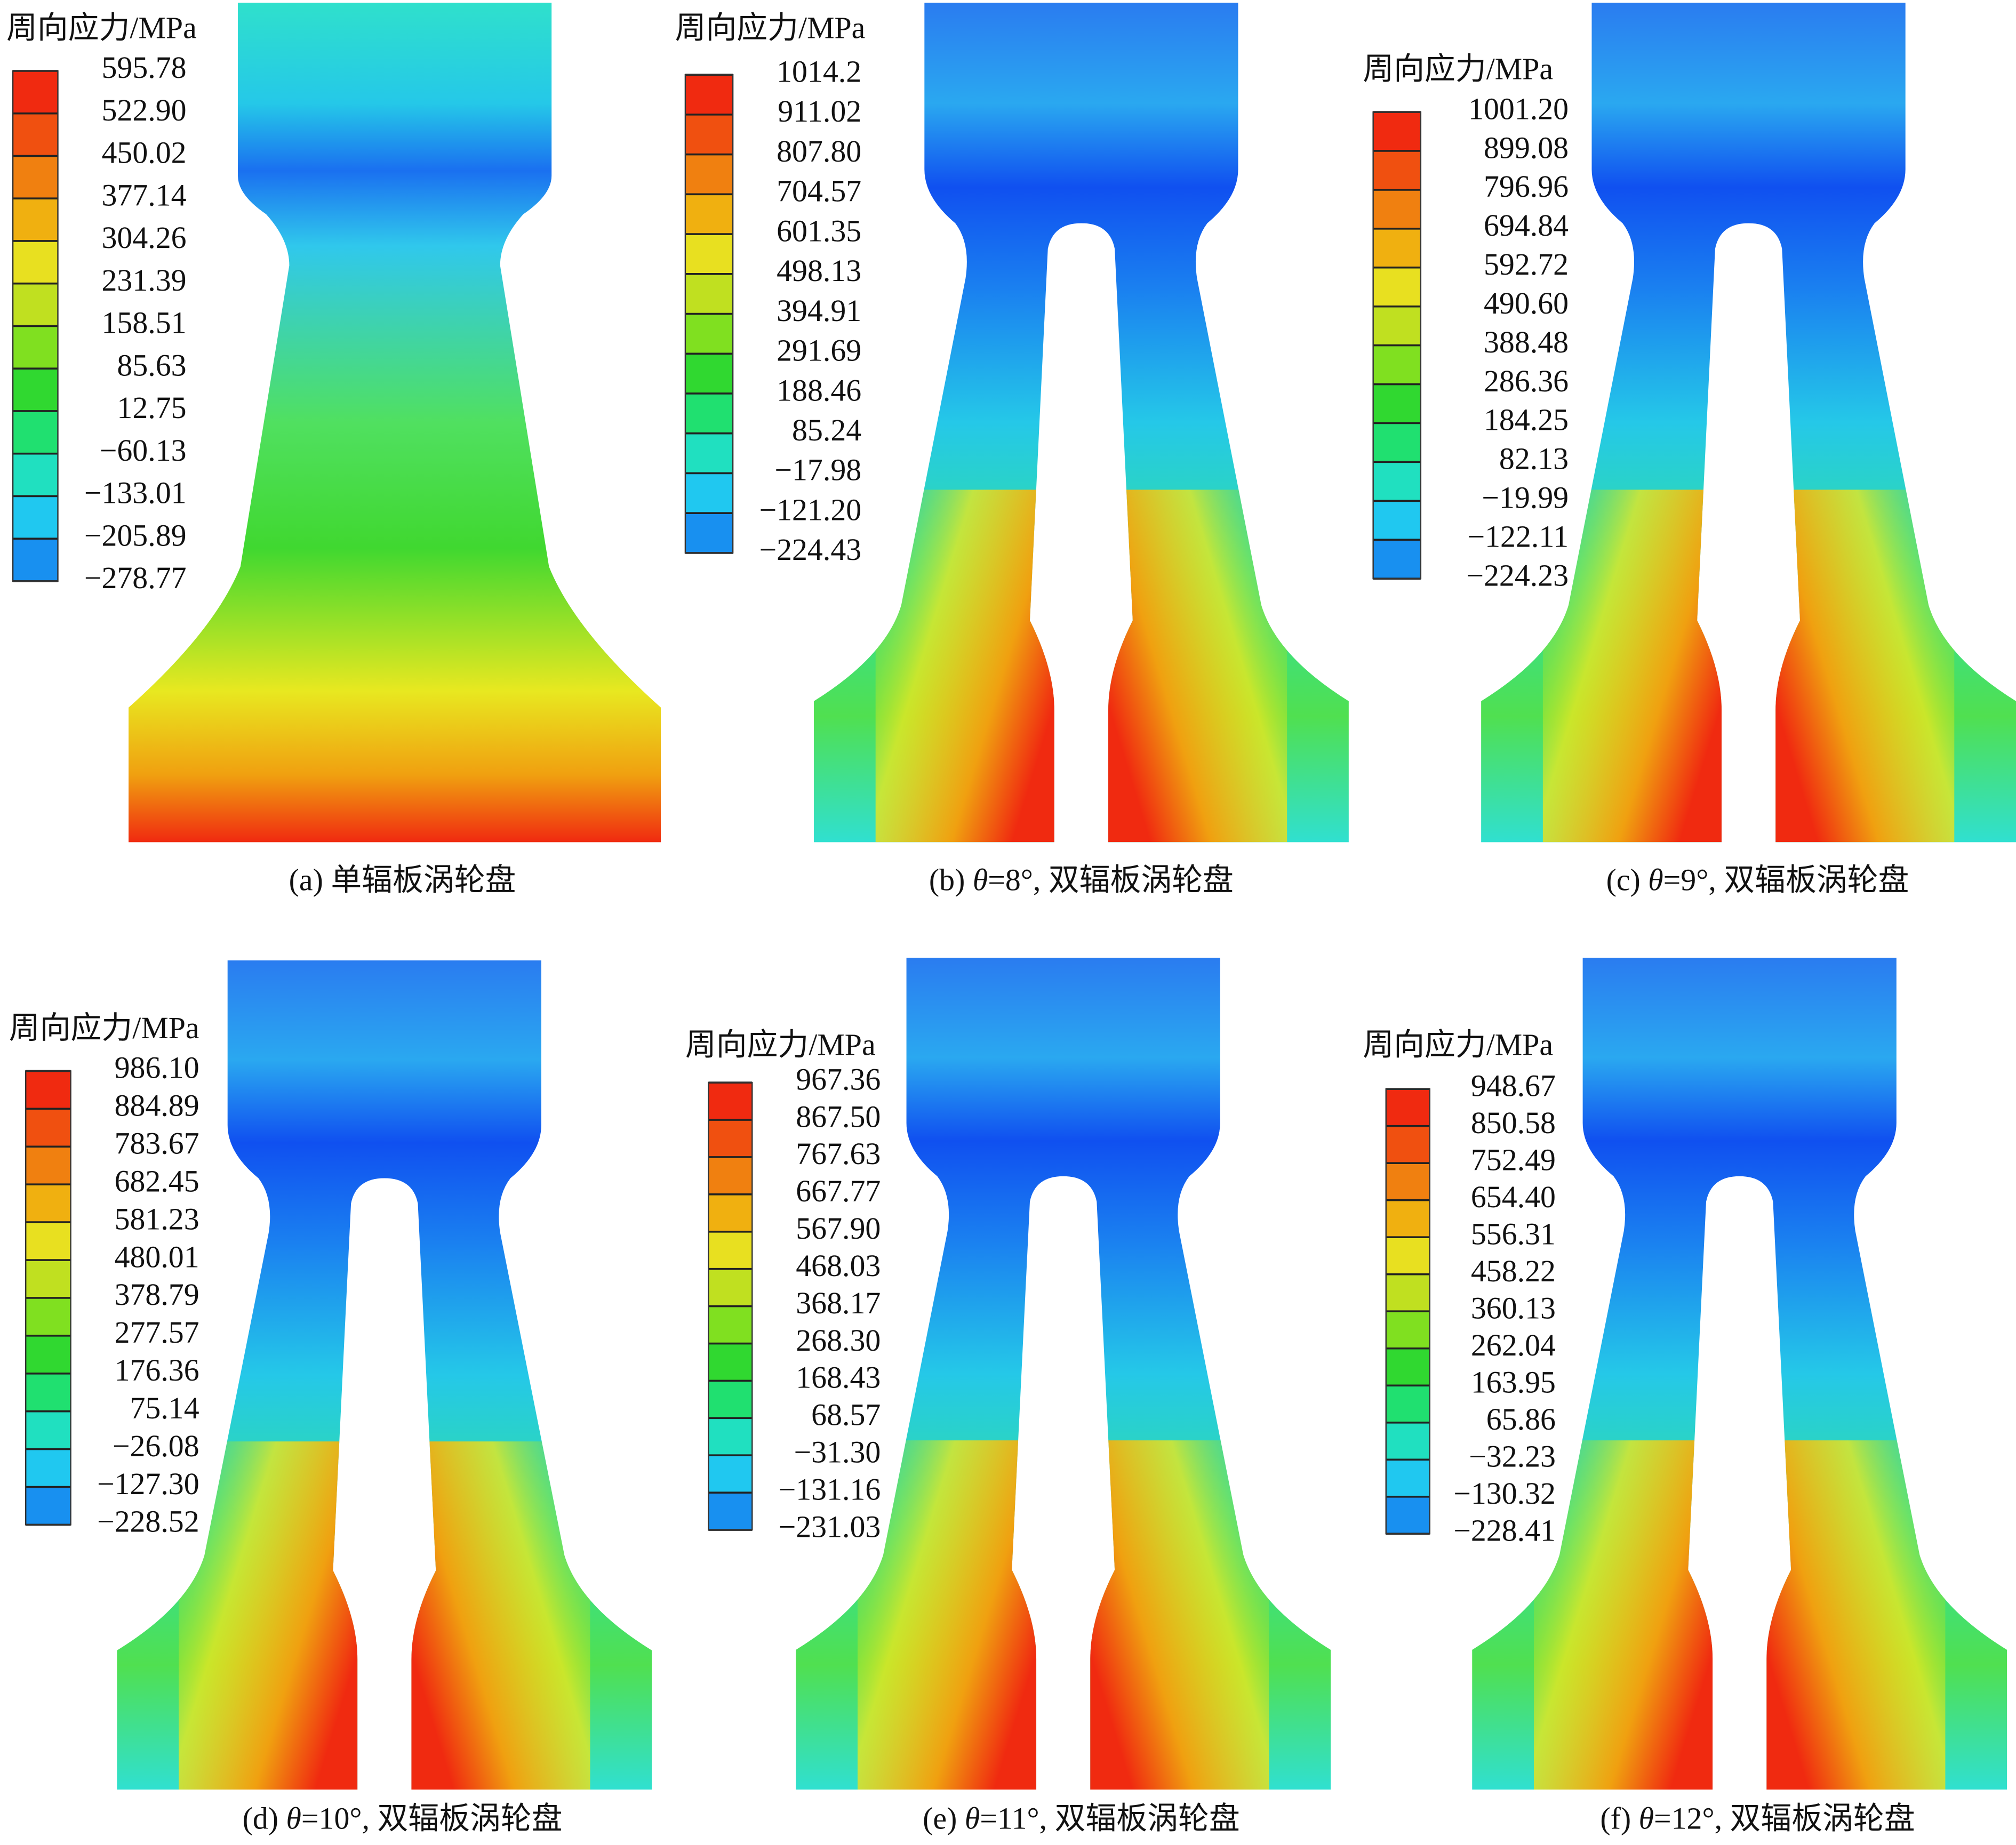 The width and height of the screenshot is (2016, 1845). I want to click on legend-label: 458.22, so click(1513, 1271).